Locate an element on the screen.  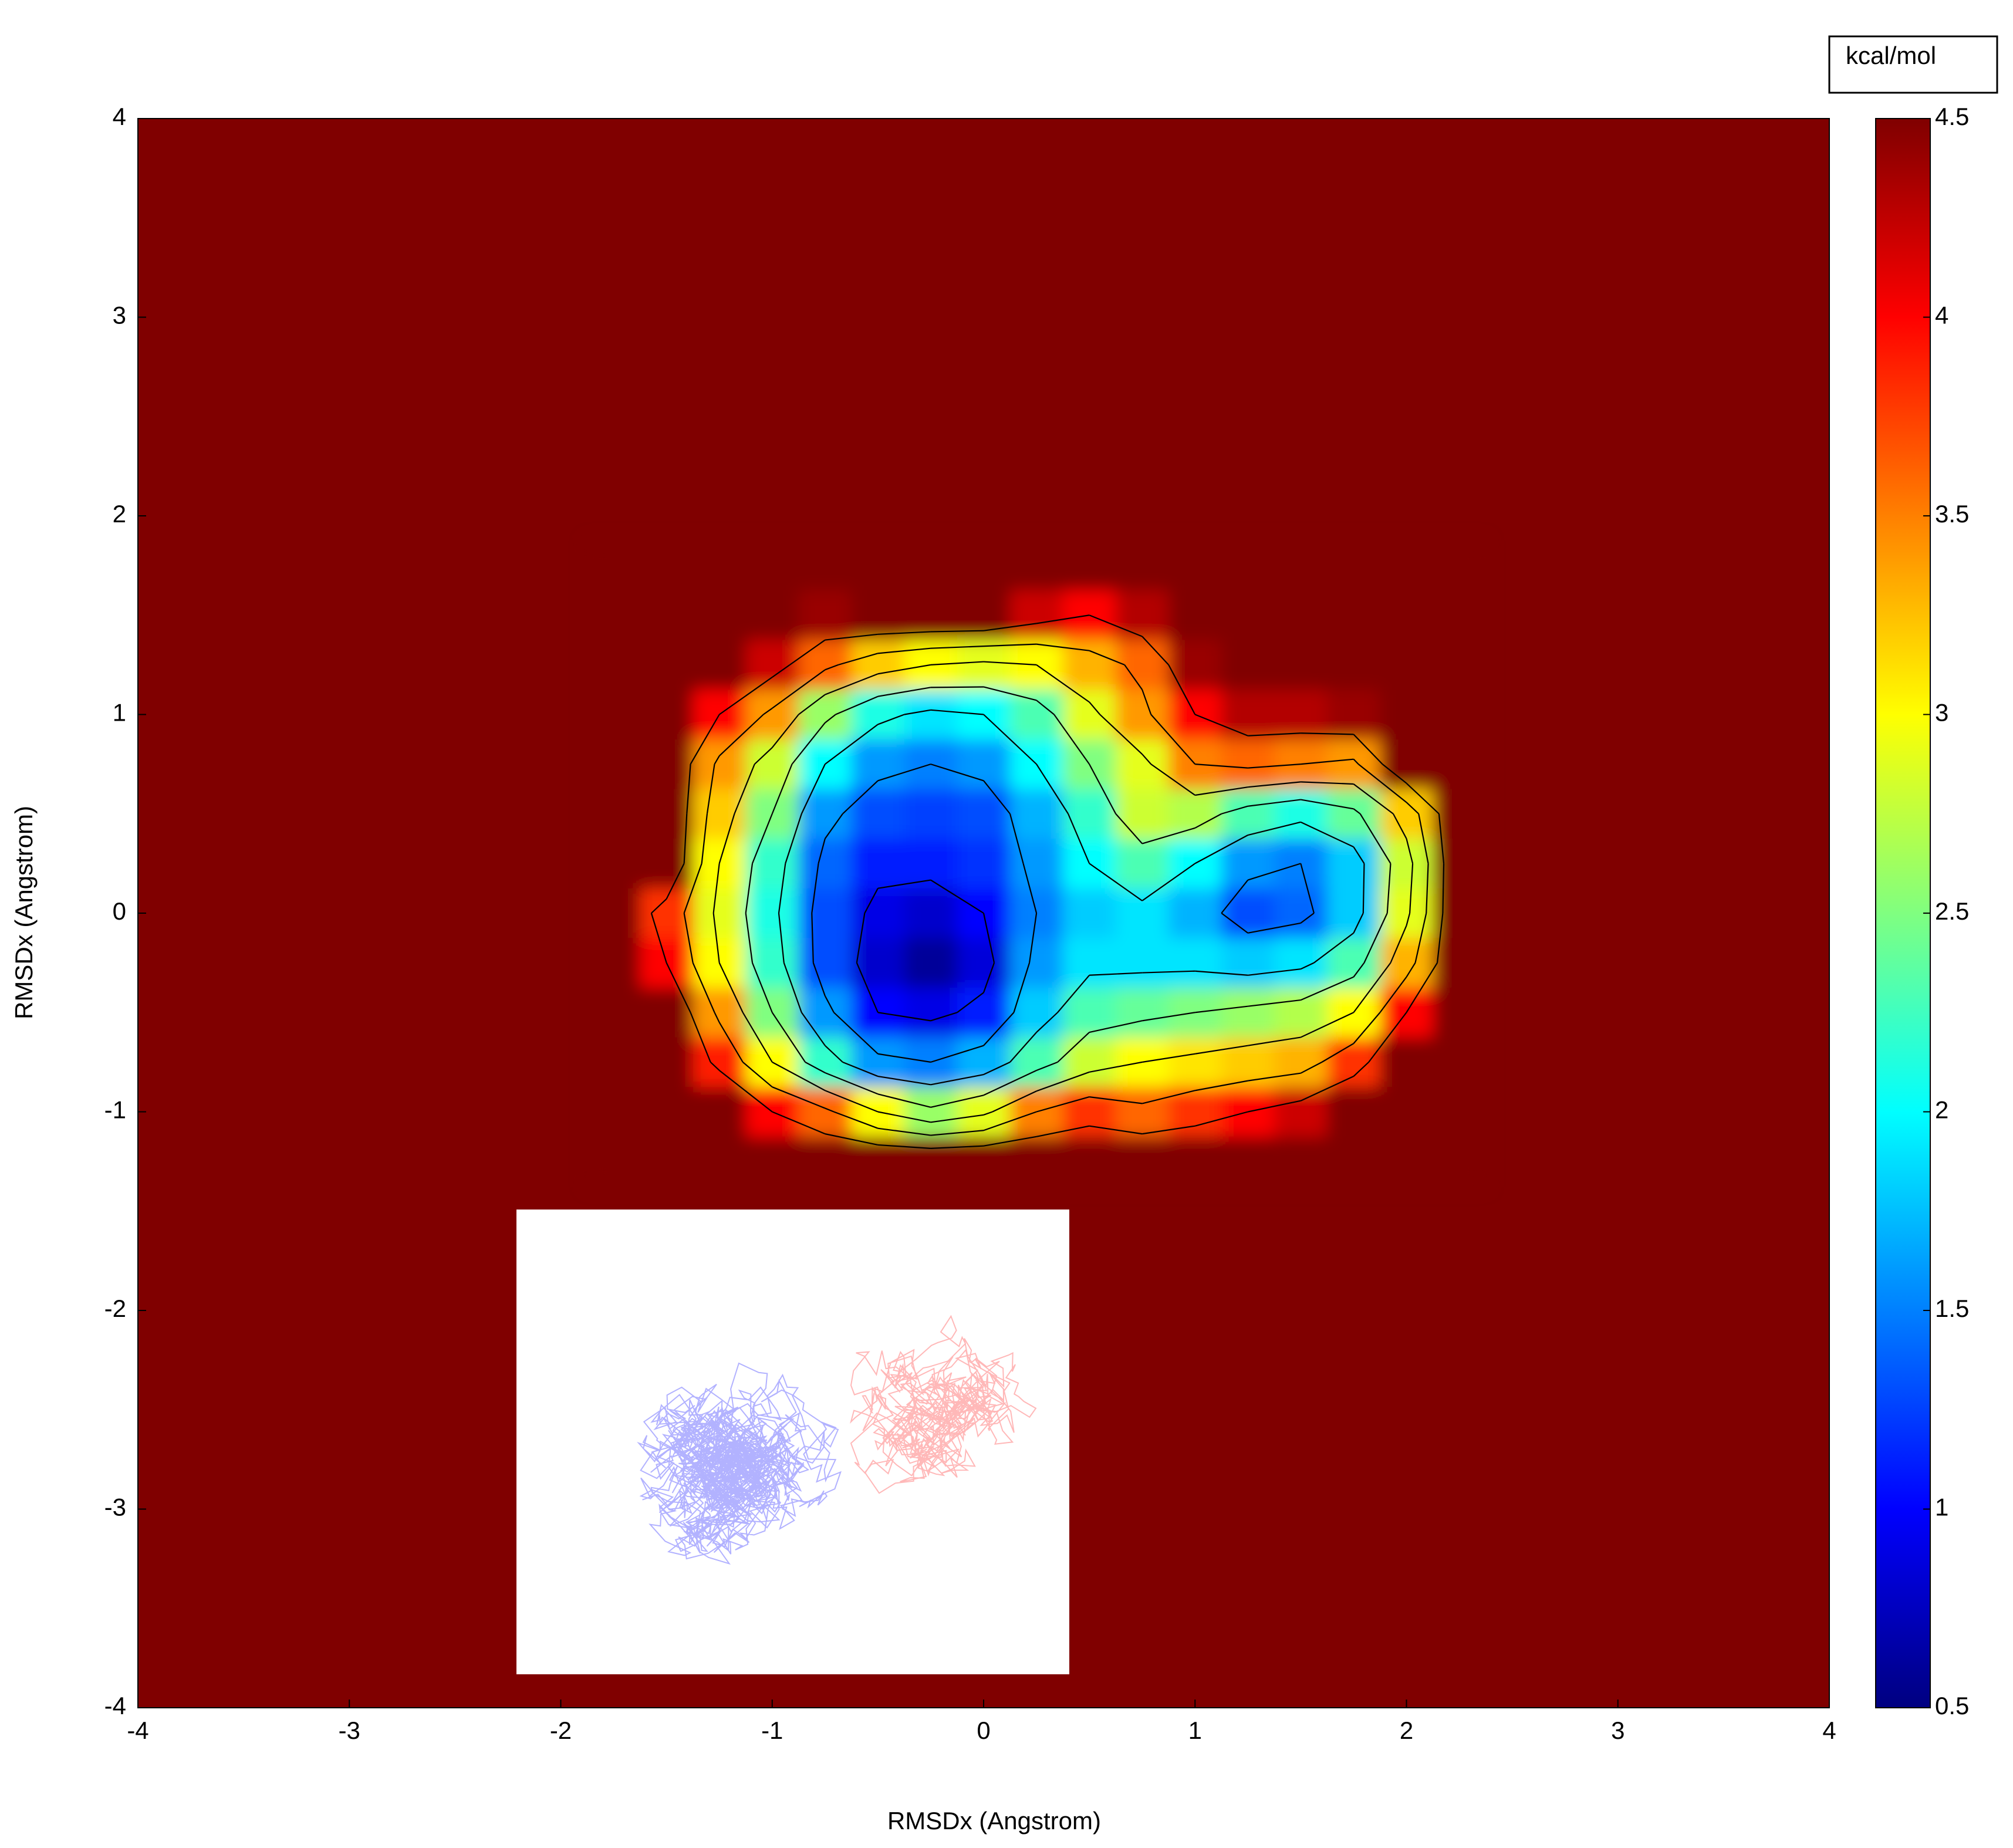
x-tick-label: 2 is located at coordinates (1406, 1730).